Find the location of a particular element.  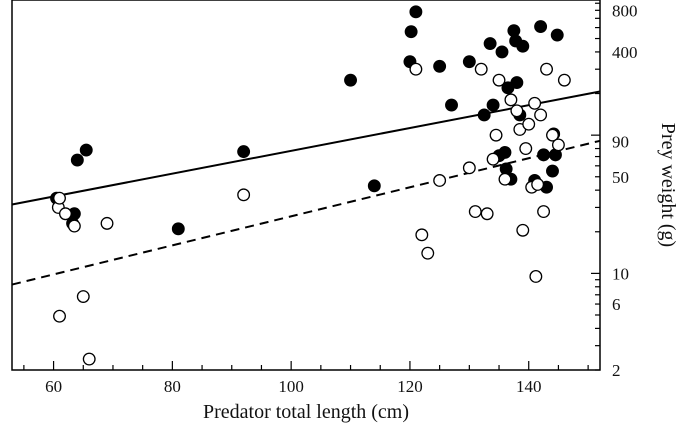

y-axis-ticks: 2 6 10 50 90 400 800 is located at coordinates (614, 190).